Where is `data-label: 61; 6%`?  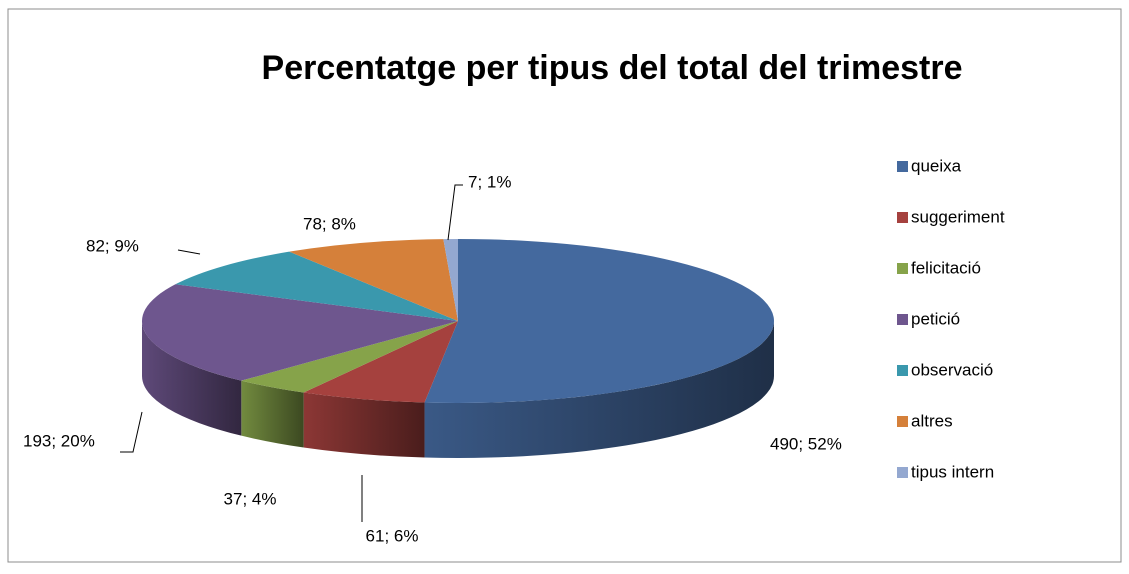
data-label: 61; 6% is located at coordinates (392, 535).